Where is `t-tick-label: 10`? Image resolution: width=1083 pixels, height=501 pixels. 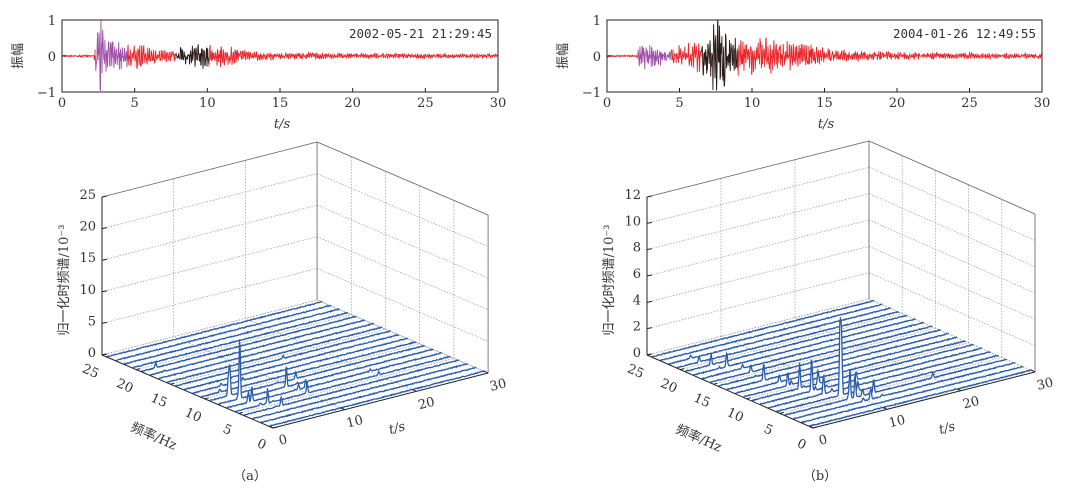 t-tick-label: 10 is located at coordinates (897, 422).